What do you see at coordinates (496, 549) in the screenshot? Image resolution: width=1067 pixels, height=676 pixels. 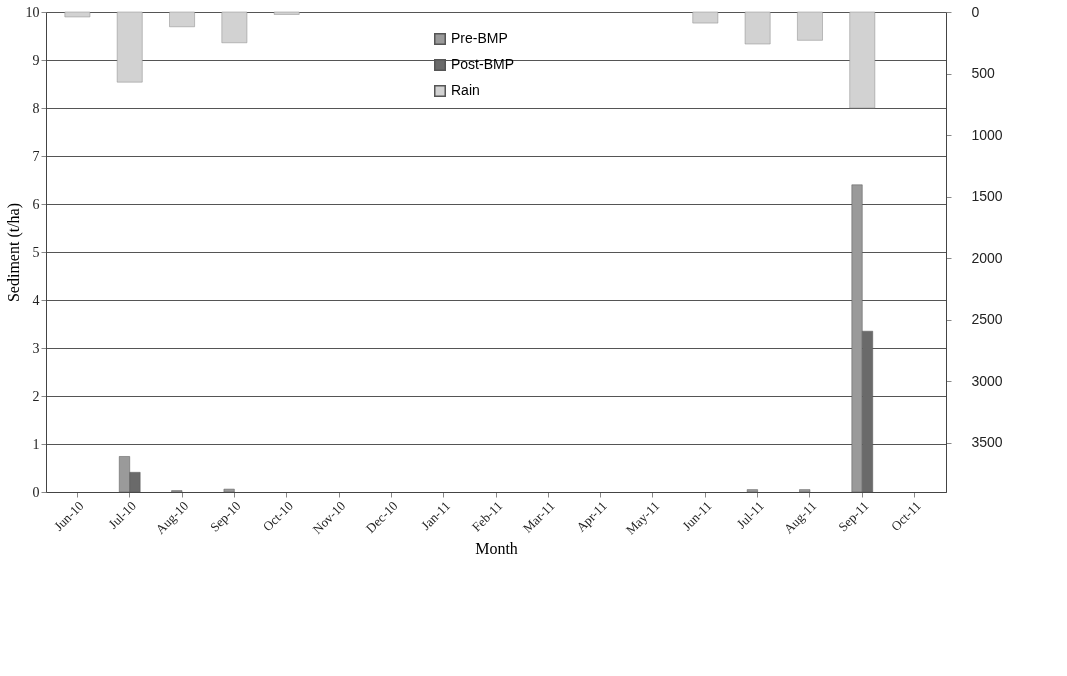 I see `x-axis-title: Month` at bounding box center [496, 549].